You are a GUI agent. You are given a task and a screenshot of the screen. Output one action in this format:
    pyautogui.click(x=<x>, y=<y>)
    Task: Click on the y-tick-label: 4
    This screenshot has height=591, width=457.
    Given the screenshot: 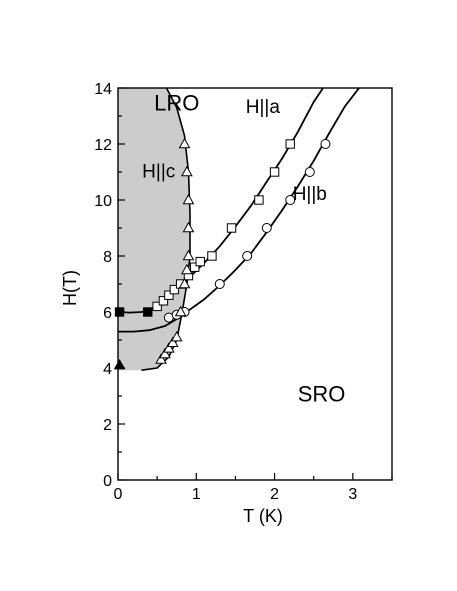 What is the action you would take?
    pyautogui.click(x=107, y=369)
    